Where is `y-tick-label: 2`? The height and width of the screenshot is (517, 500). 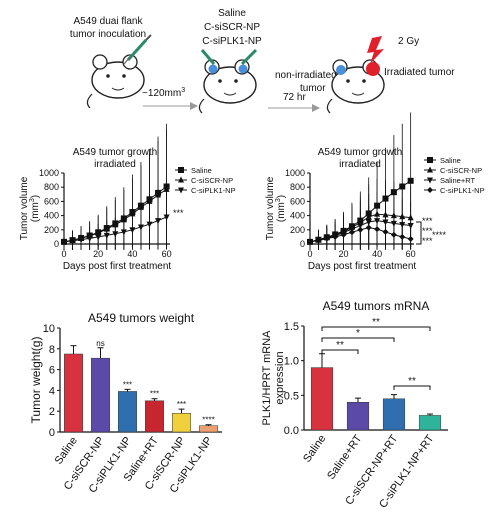
y-tick-label: 2 is located at coordinates (52, 412).